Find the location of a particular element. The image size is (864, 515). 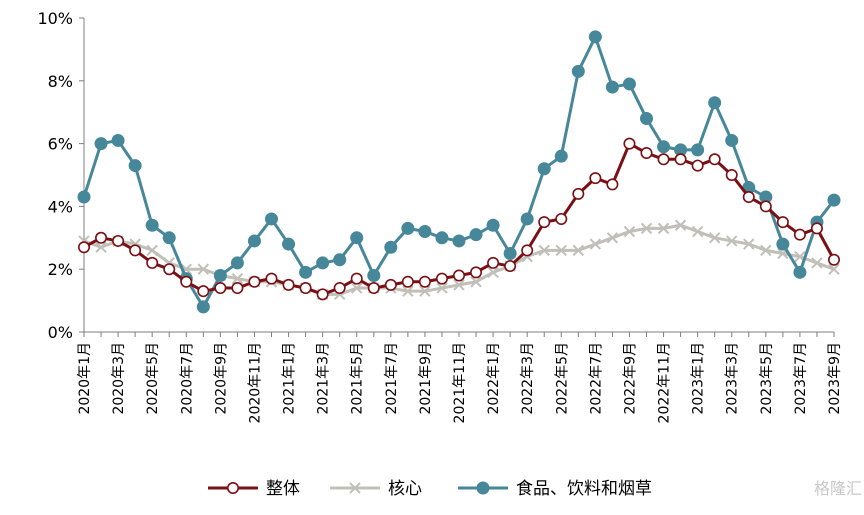

y-tick-label: 0% is located at coordinates (60, 332).